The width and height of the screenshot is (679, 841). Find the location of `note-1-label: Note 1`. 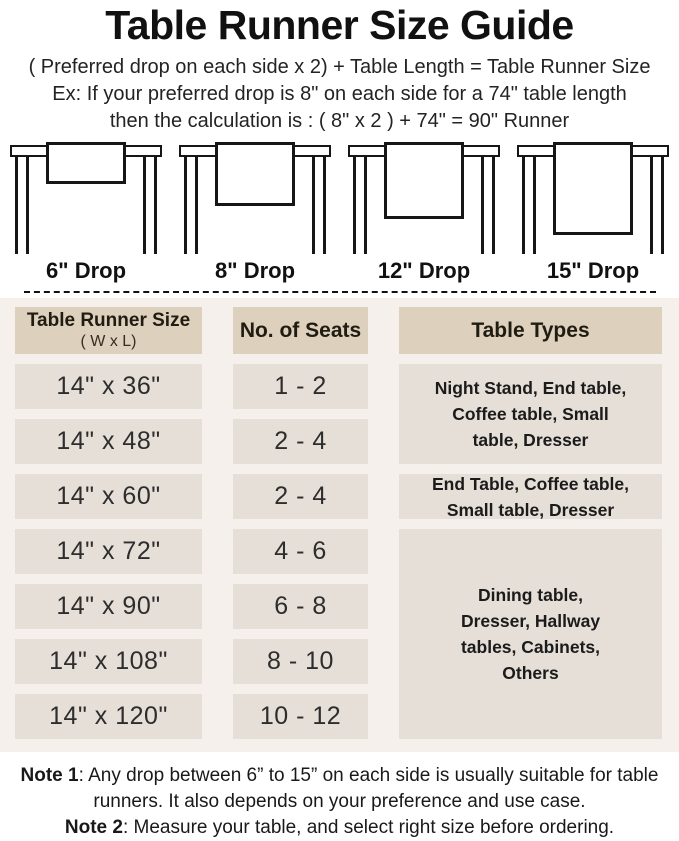

note-1-label: Note 1 is located at coordinates (49, 775).